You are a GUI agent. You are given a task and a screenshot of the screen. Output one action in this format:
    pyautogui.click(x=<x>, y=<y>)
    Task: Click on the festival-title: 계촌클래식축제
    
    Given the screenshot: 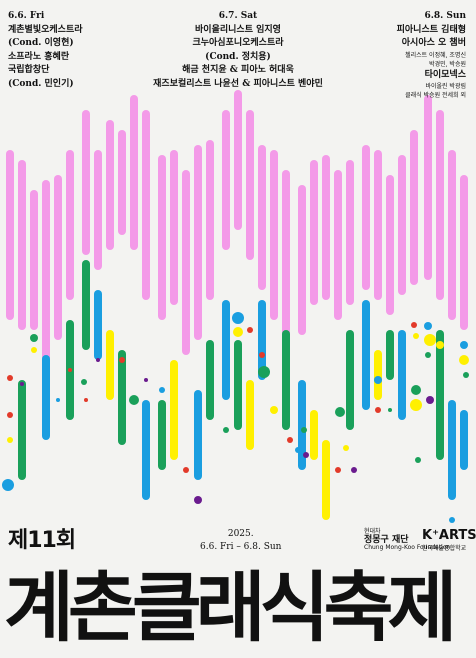 What is the action you would take?
    pyautogui.click(x=230, y=607)
    